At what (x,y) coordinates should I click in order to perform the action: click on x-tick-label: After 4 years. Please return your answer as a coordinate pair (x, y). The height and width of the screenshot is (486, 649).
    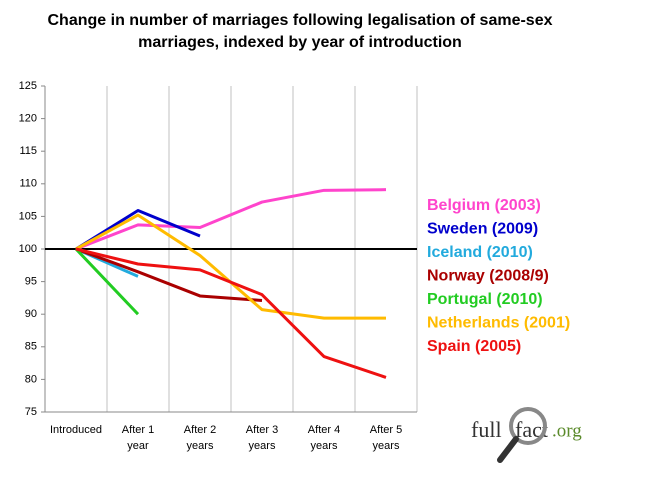
    Looking at the image, I should click on (324, 438).